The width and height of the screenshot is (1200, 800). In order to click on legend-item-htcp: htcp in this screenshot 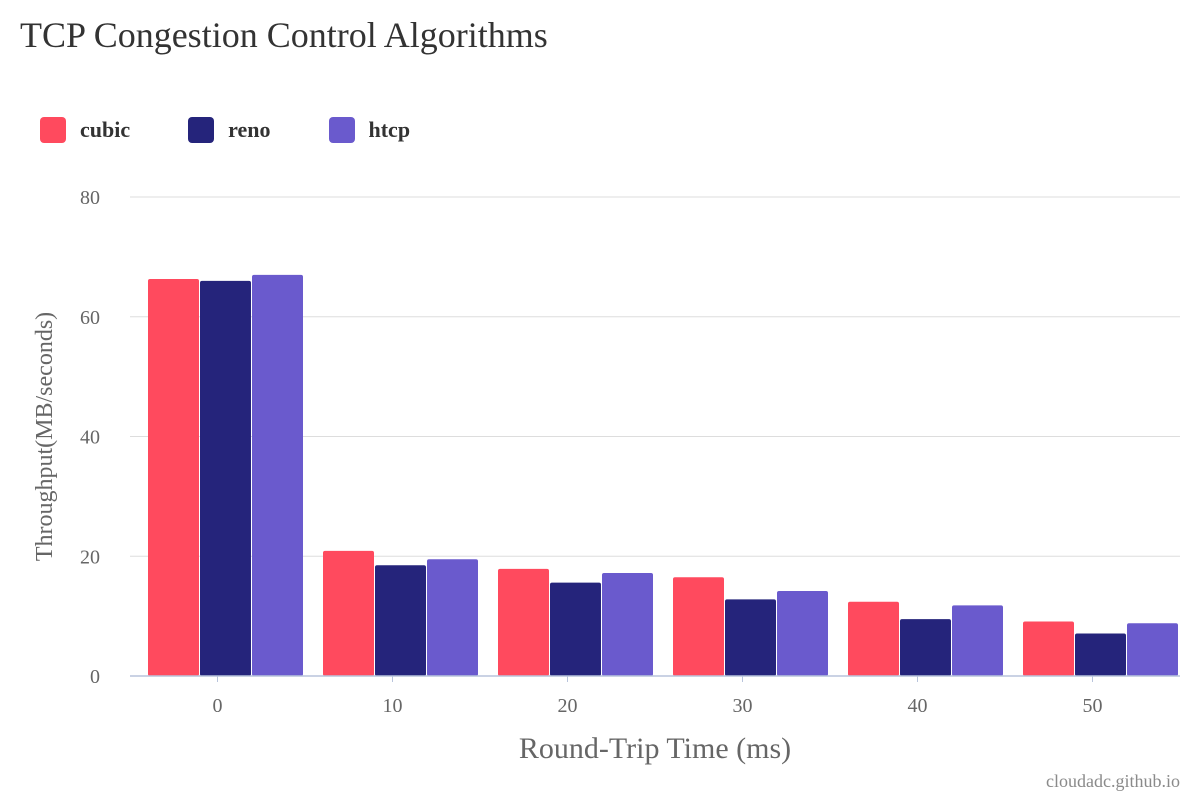, I will do `click(369, 130)`.